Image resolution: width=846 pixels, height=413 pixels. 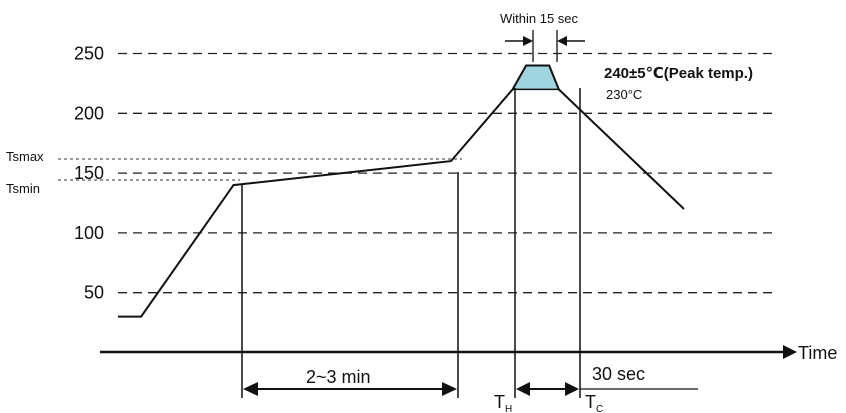 I want to click on th-label: TH, so click(x=503, y=402).